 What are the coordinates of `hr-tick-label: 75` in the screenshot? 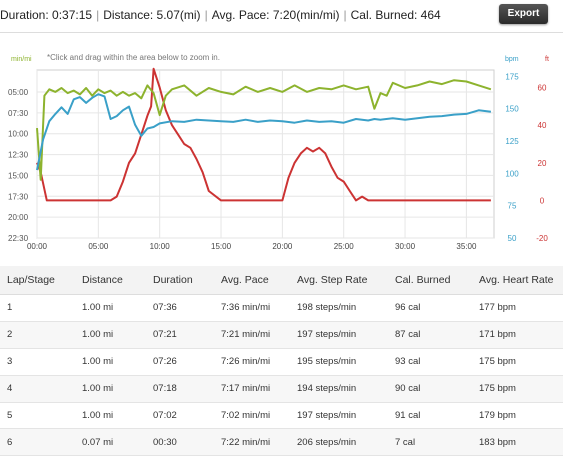 It's located at (512, 206).